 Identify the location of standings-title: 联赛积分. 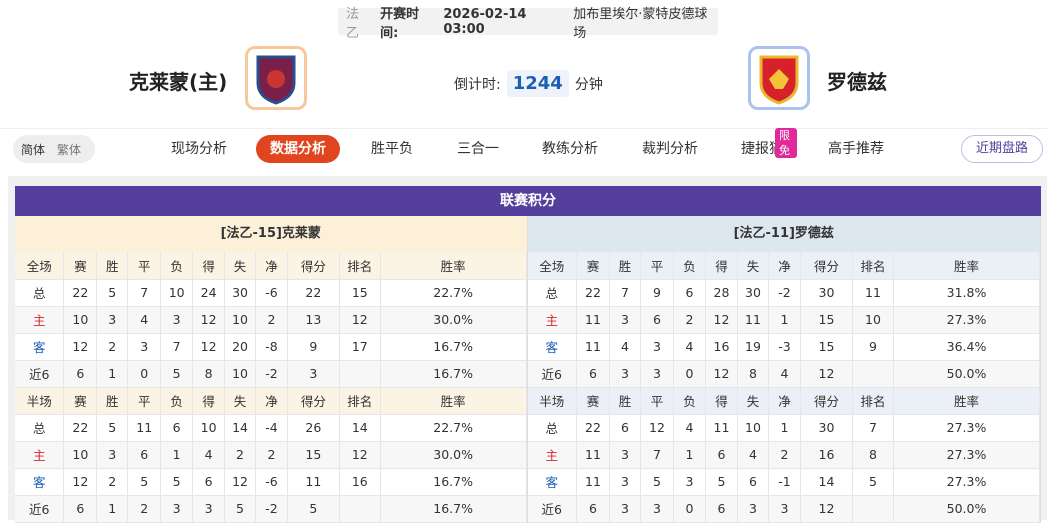
(528, 201).